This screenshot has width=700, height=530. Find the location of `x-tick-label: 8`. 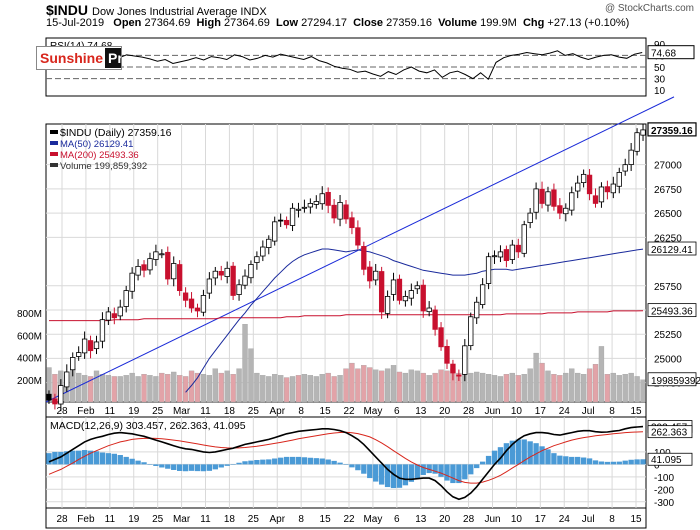

x-tick-label: 8 is located at coordinates (301, 411).